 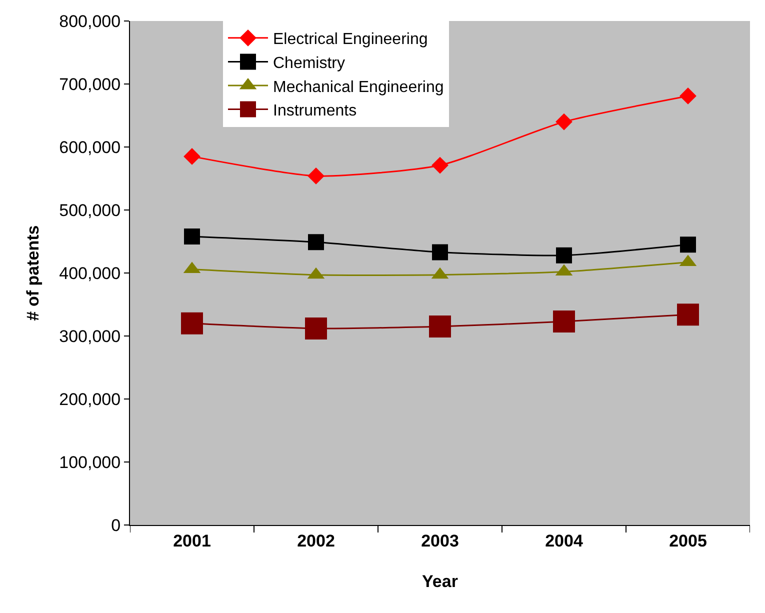 What do you see at coordinates (688, 540) in the screenshot?
I see `x-tick-label: 2005` at bounding box center [688, 540].